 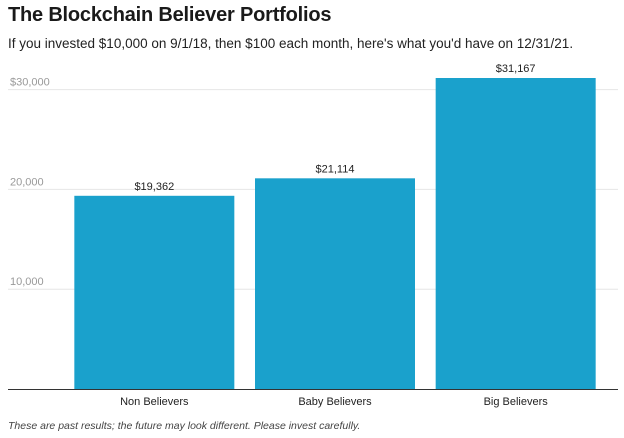 What do you see at coordinates (30, 83) in the screenshot?
I see `y-tick-label: $30,000` at bounding box center [30, 83].